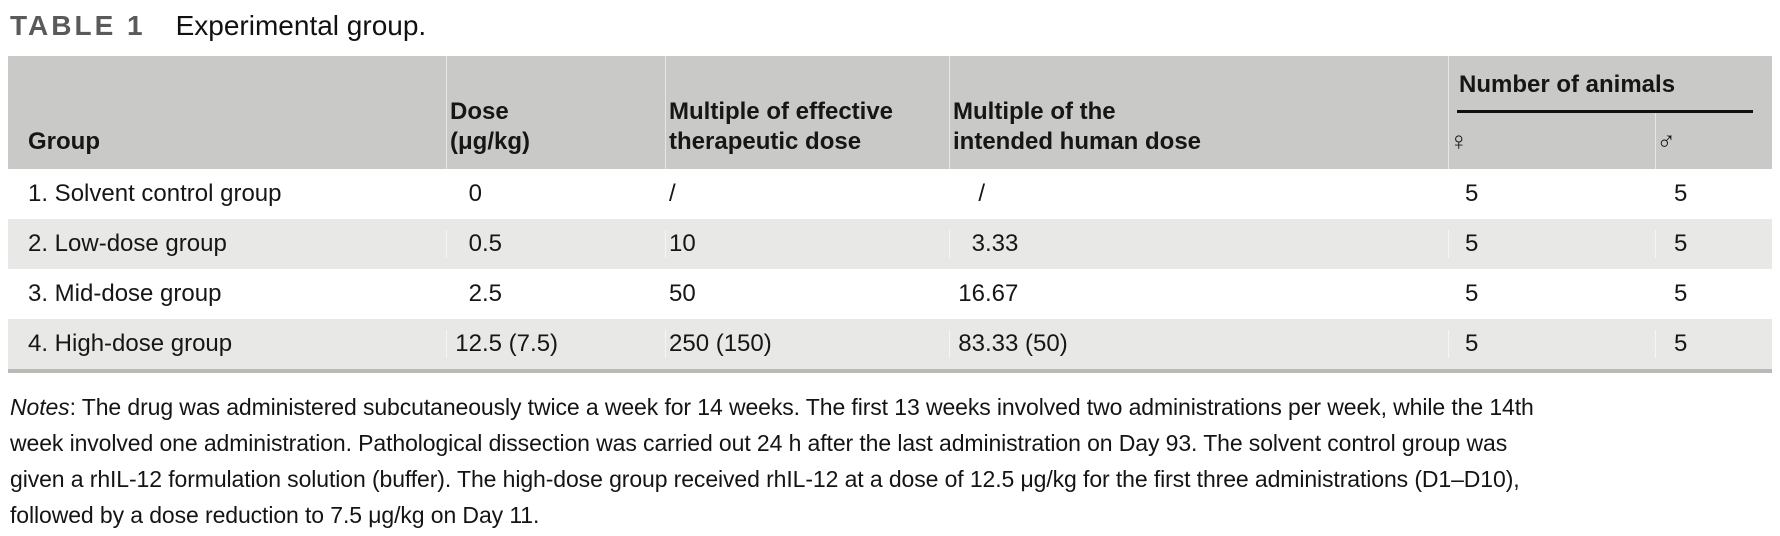  What do you see at coordinates (1610, 141) in the screenshot?
I see `sex-subheader-row: ♀ ♂` at bounding box center [1610, 141].